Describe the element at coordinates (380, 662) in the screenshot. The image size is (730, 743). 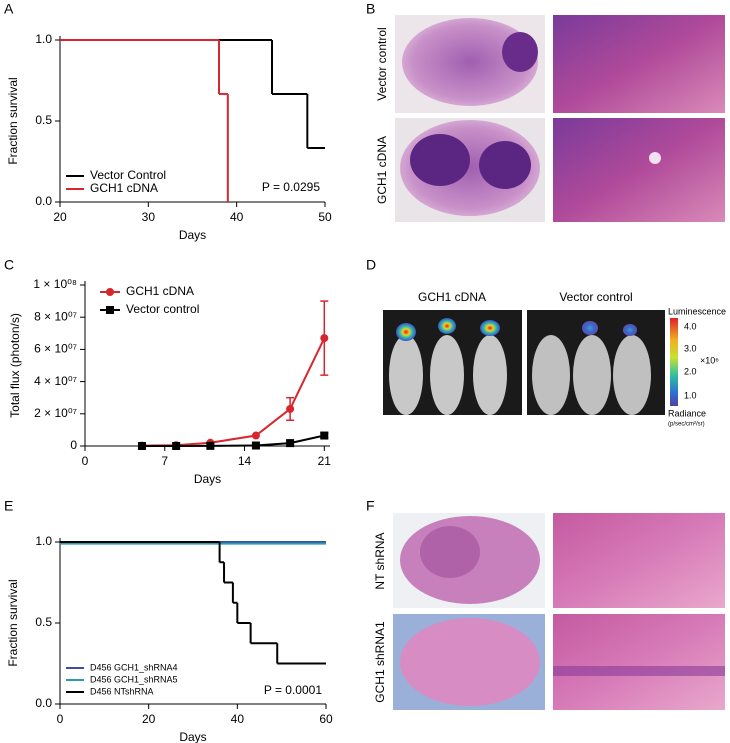
I see `row-label: GCH1 shRNA1` at that location.